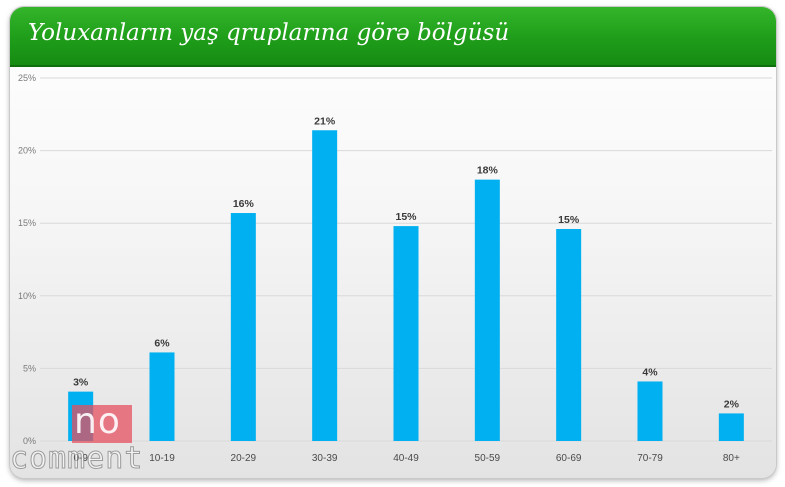 This screenshot has height=487, width=785. Describe the element at coordinates (29, 368) in the screenshot. I see `y-tick-label: 5%` at that location.